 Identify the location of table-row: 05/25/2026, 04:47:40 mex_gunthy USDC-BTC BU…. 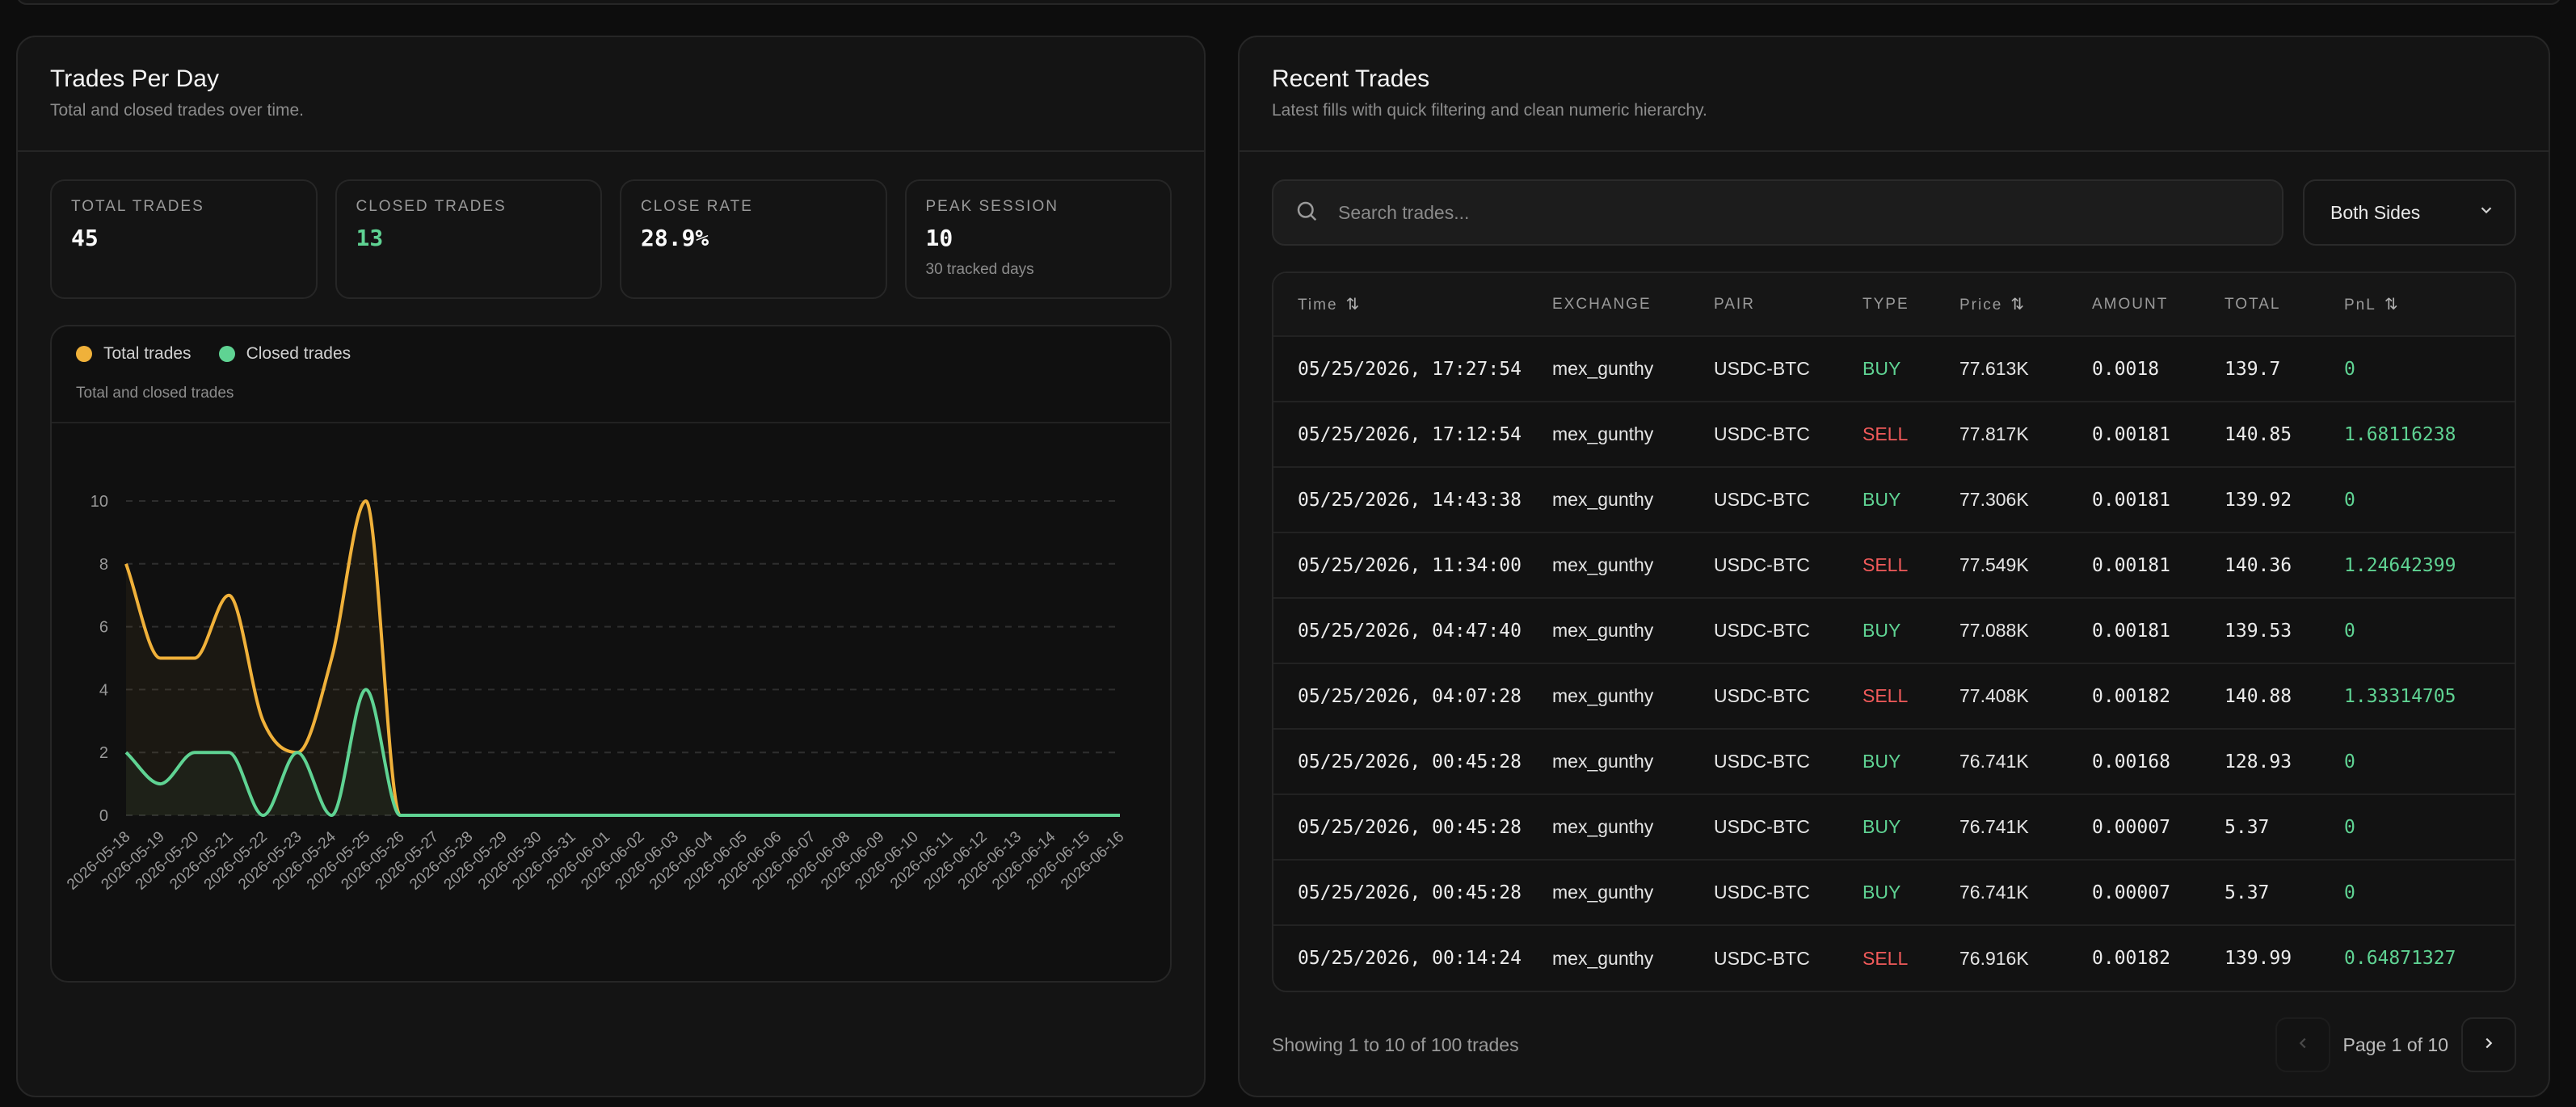
(1894, 630).